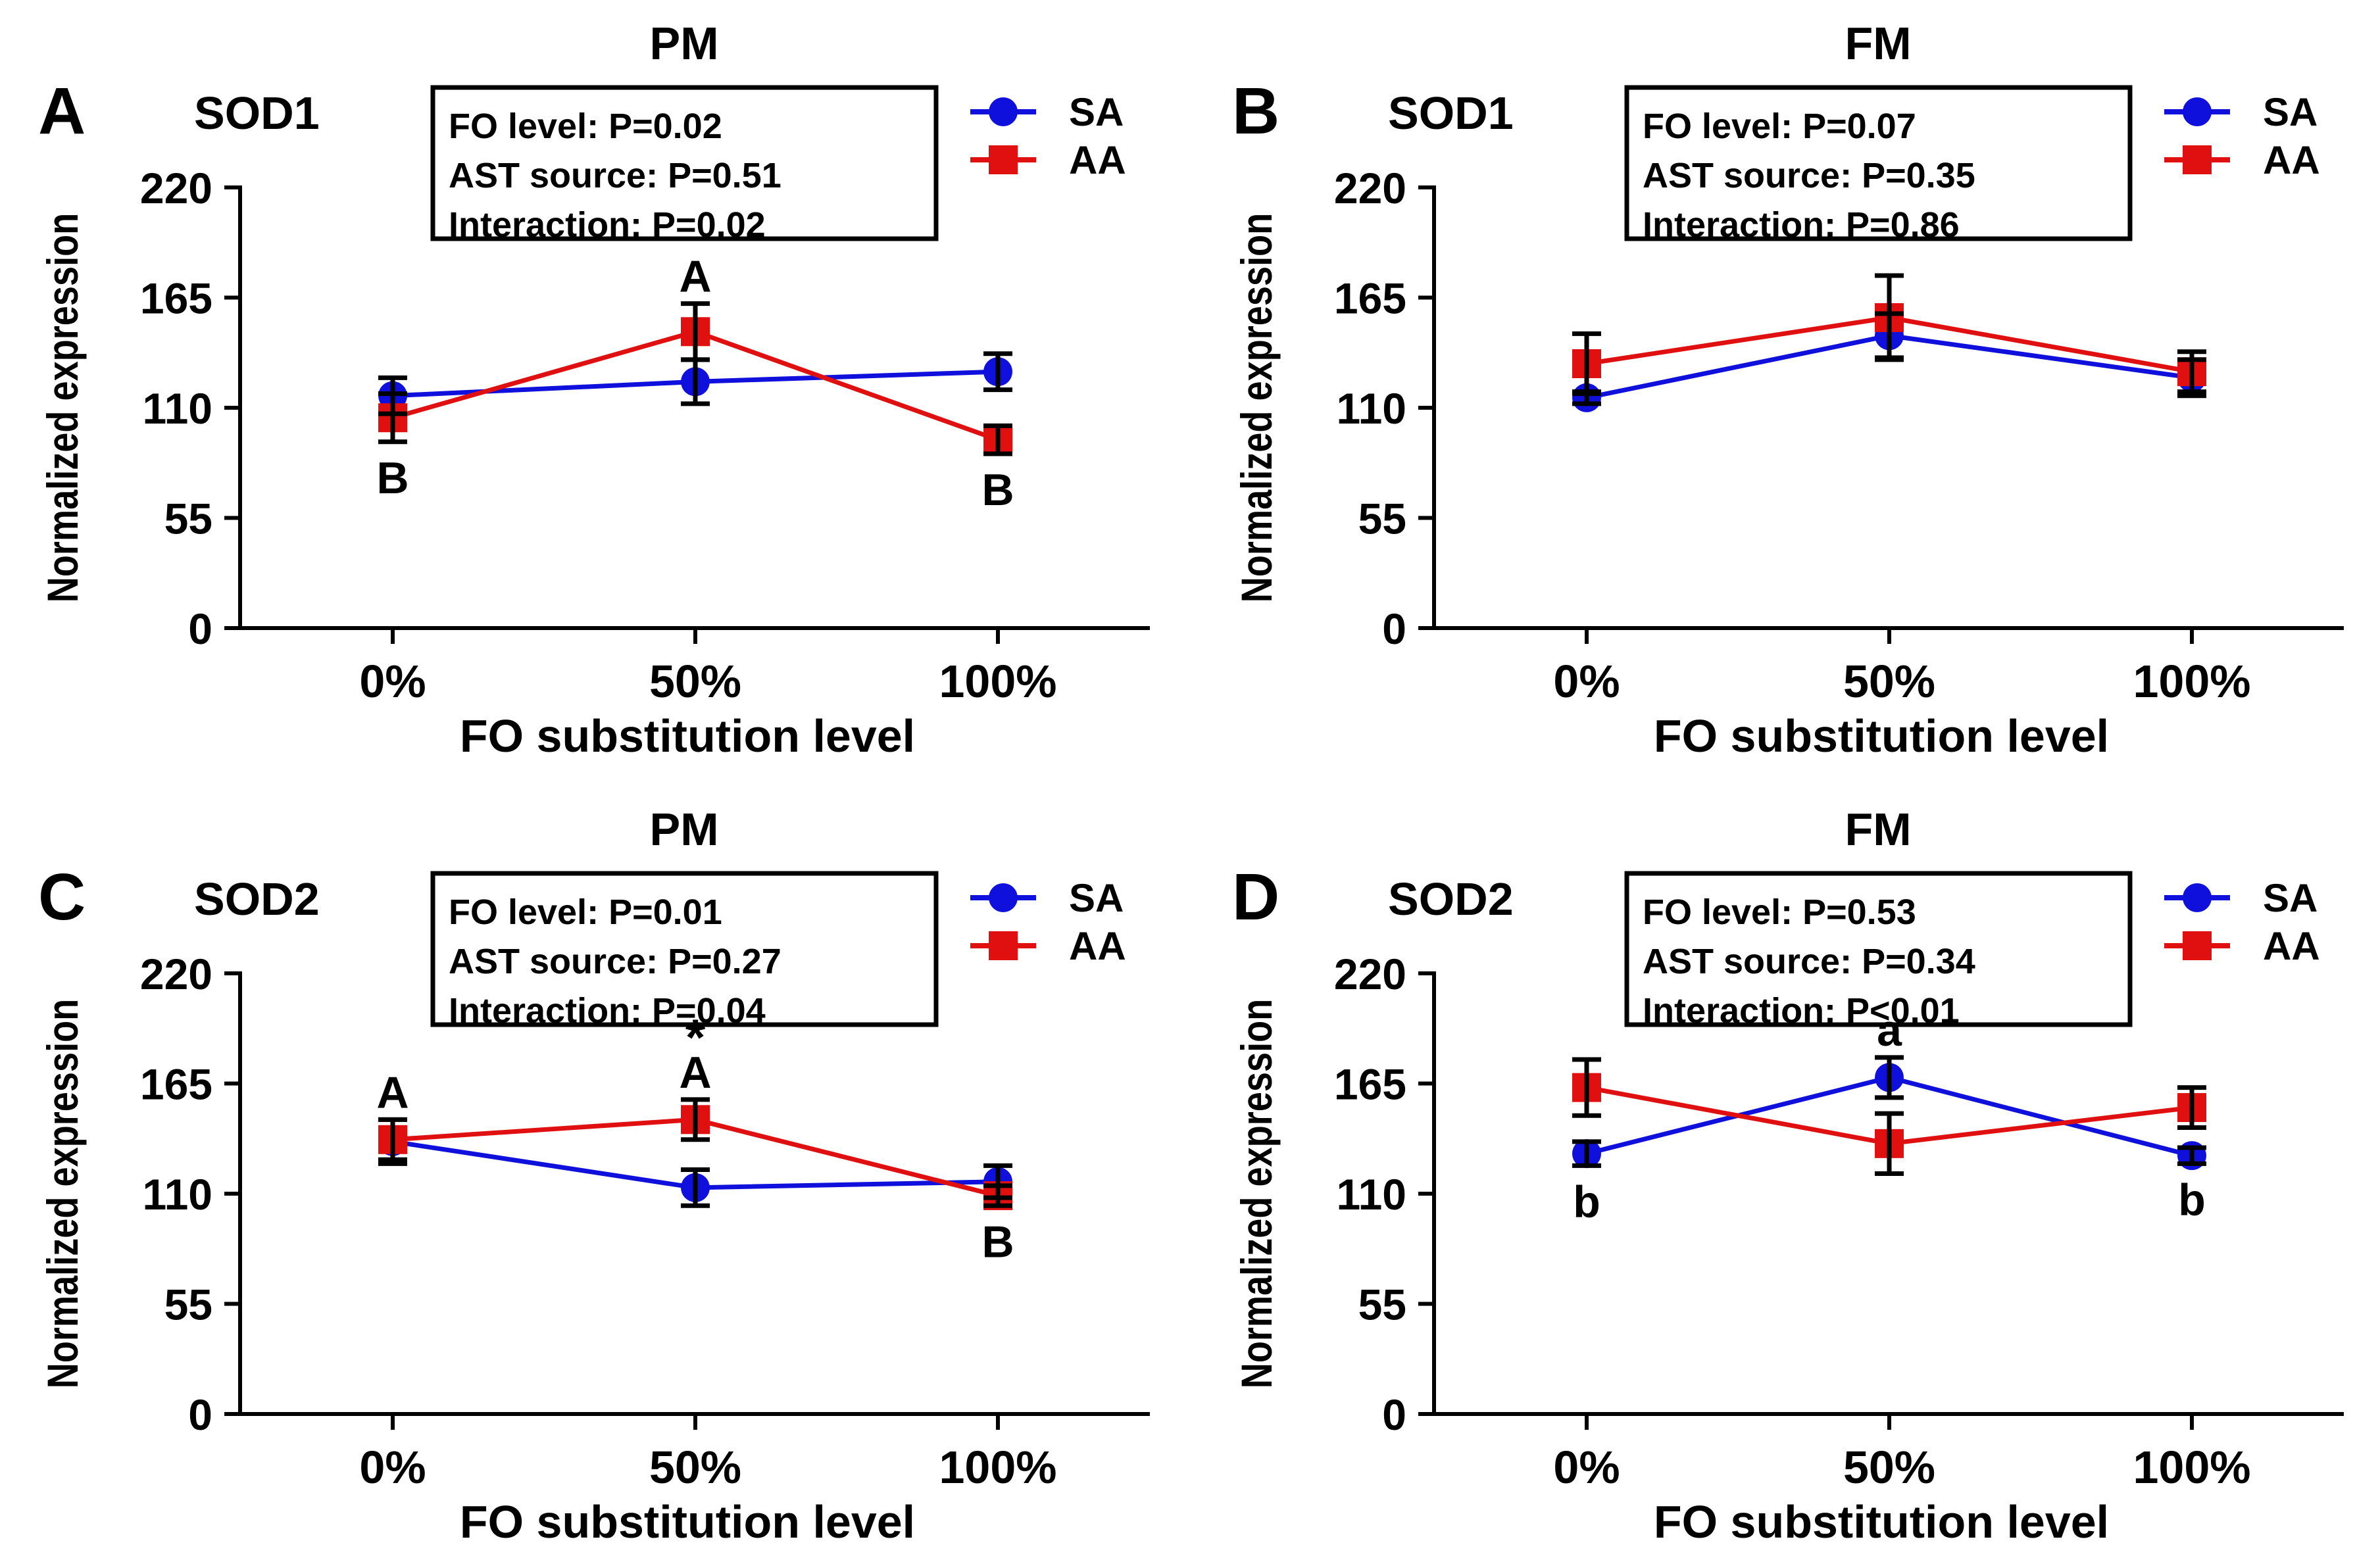 This screenshot has height=1560, width=2380. What do you see at coordinates (607, 225) in the screenshot?
I see `stats-line: Interaction: P=0.02` at bounding box center [607, 225].